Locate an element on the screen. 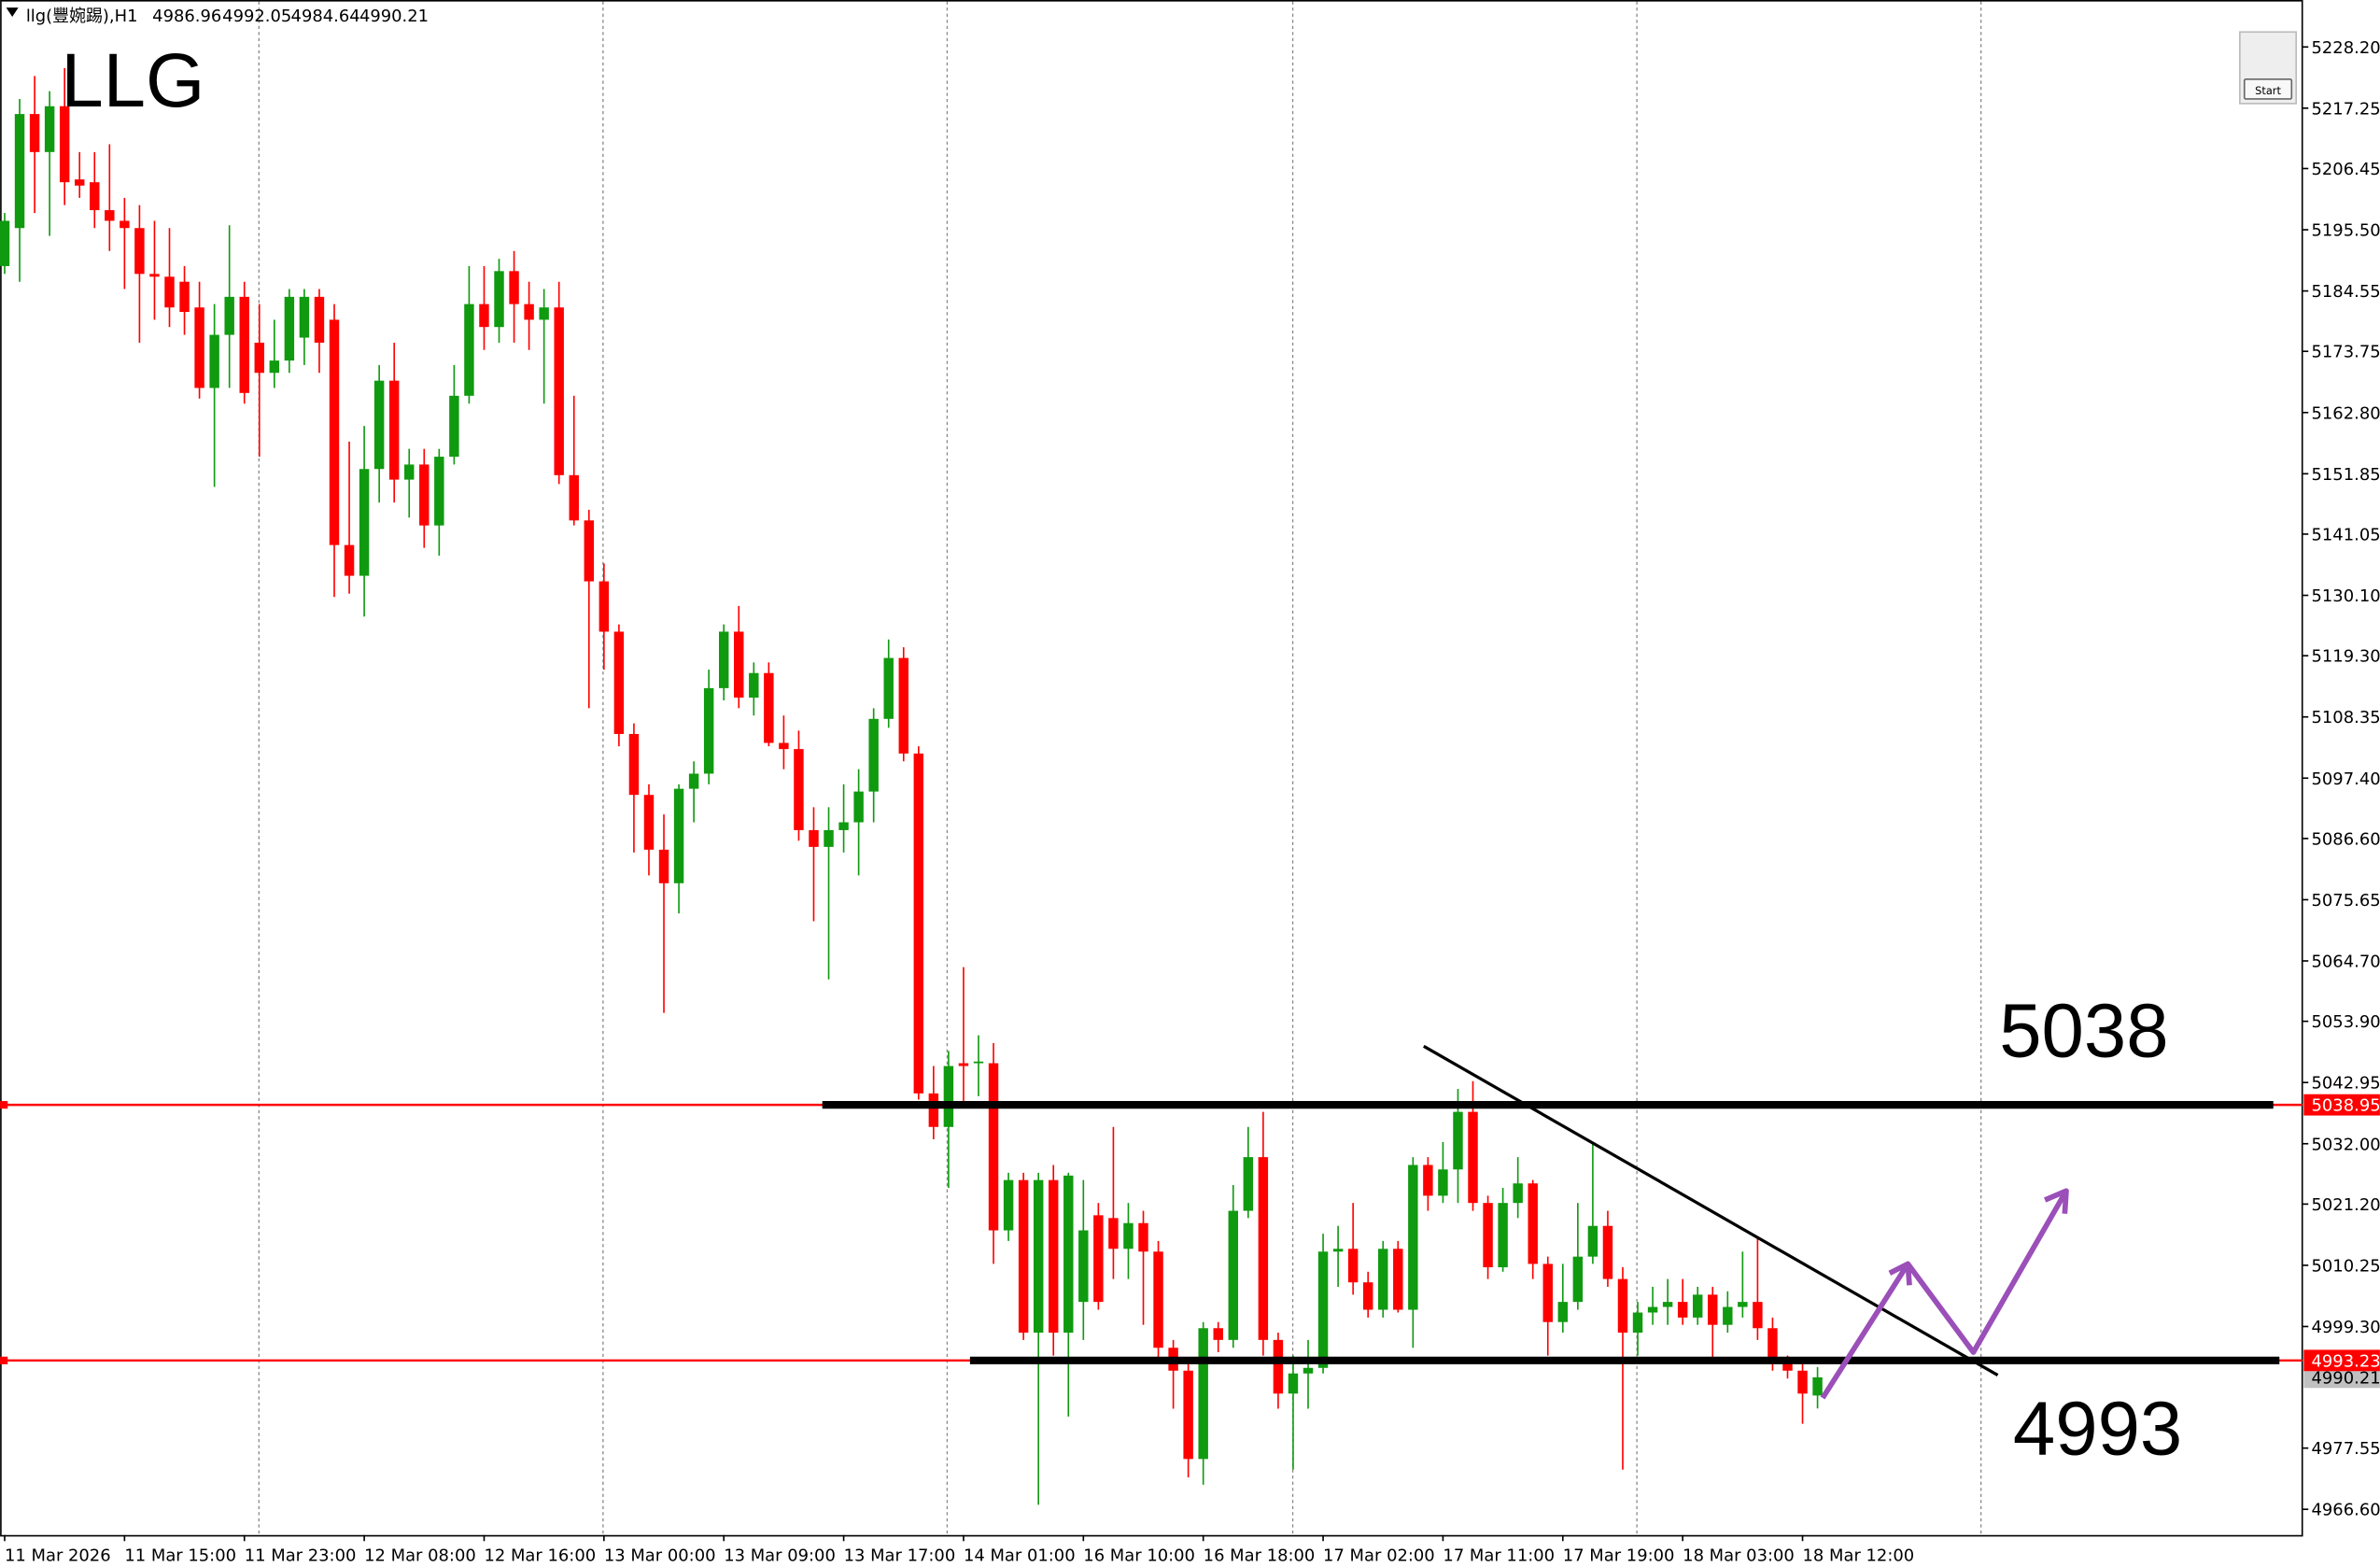 The width and height of the screenshot is (2380, 1567). y-tick-label: 5217.25 is located at coordinates (2346, 109).